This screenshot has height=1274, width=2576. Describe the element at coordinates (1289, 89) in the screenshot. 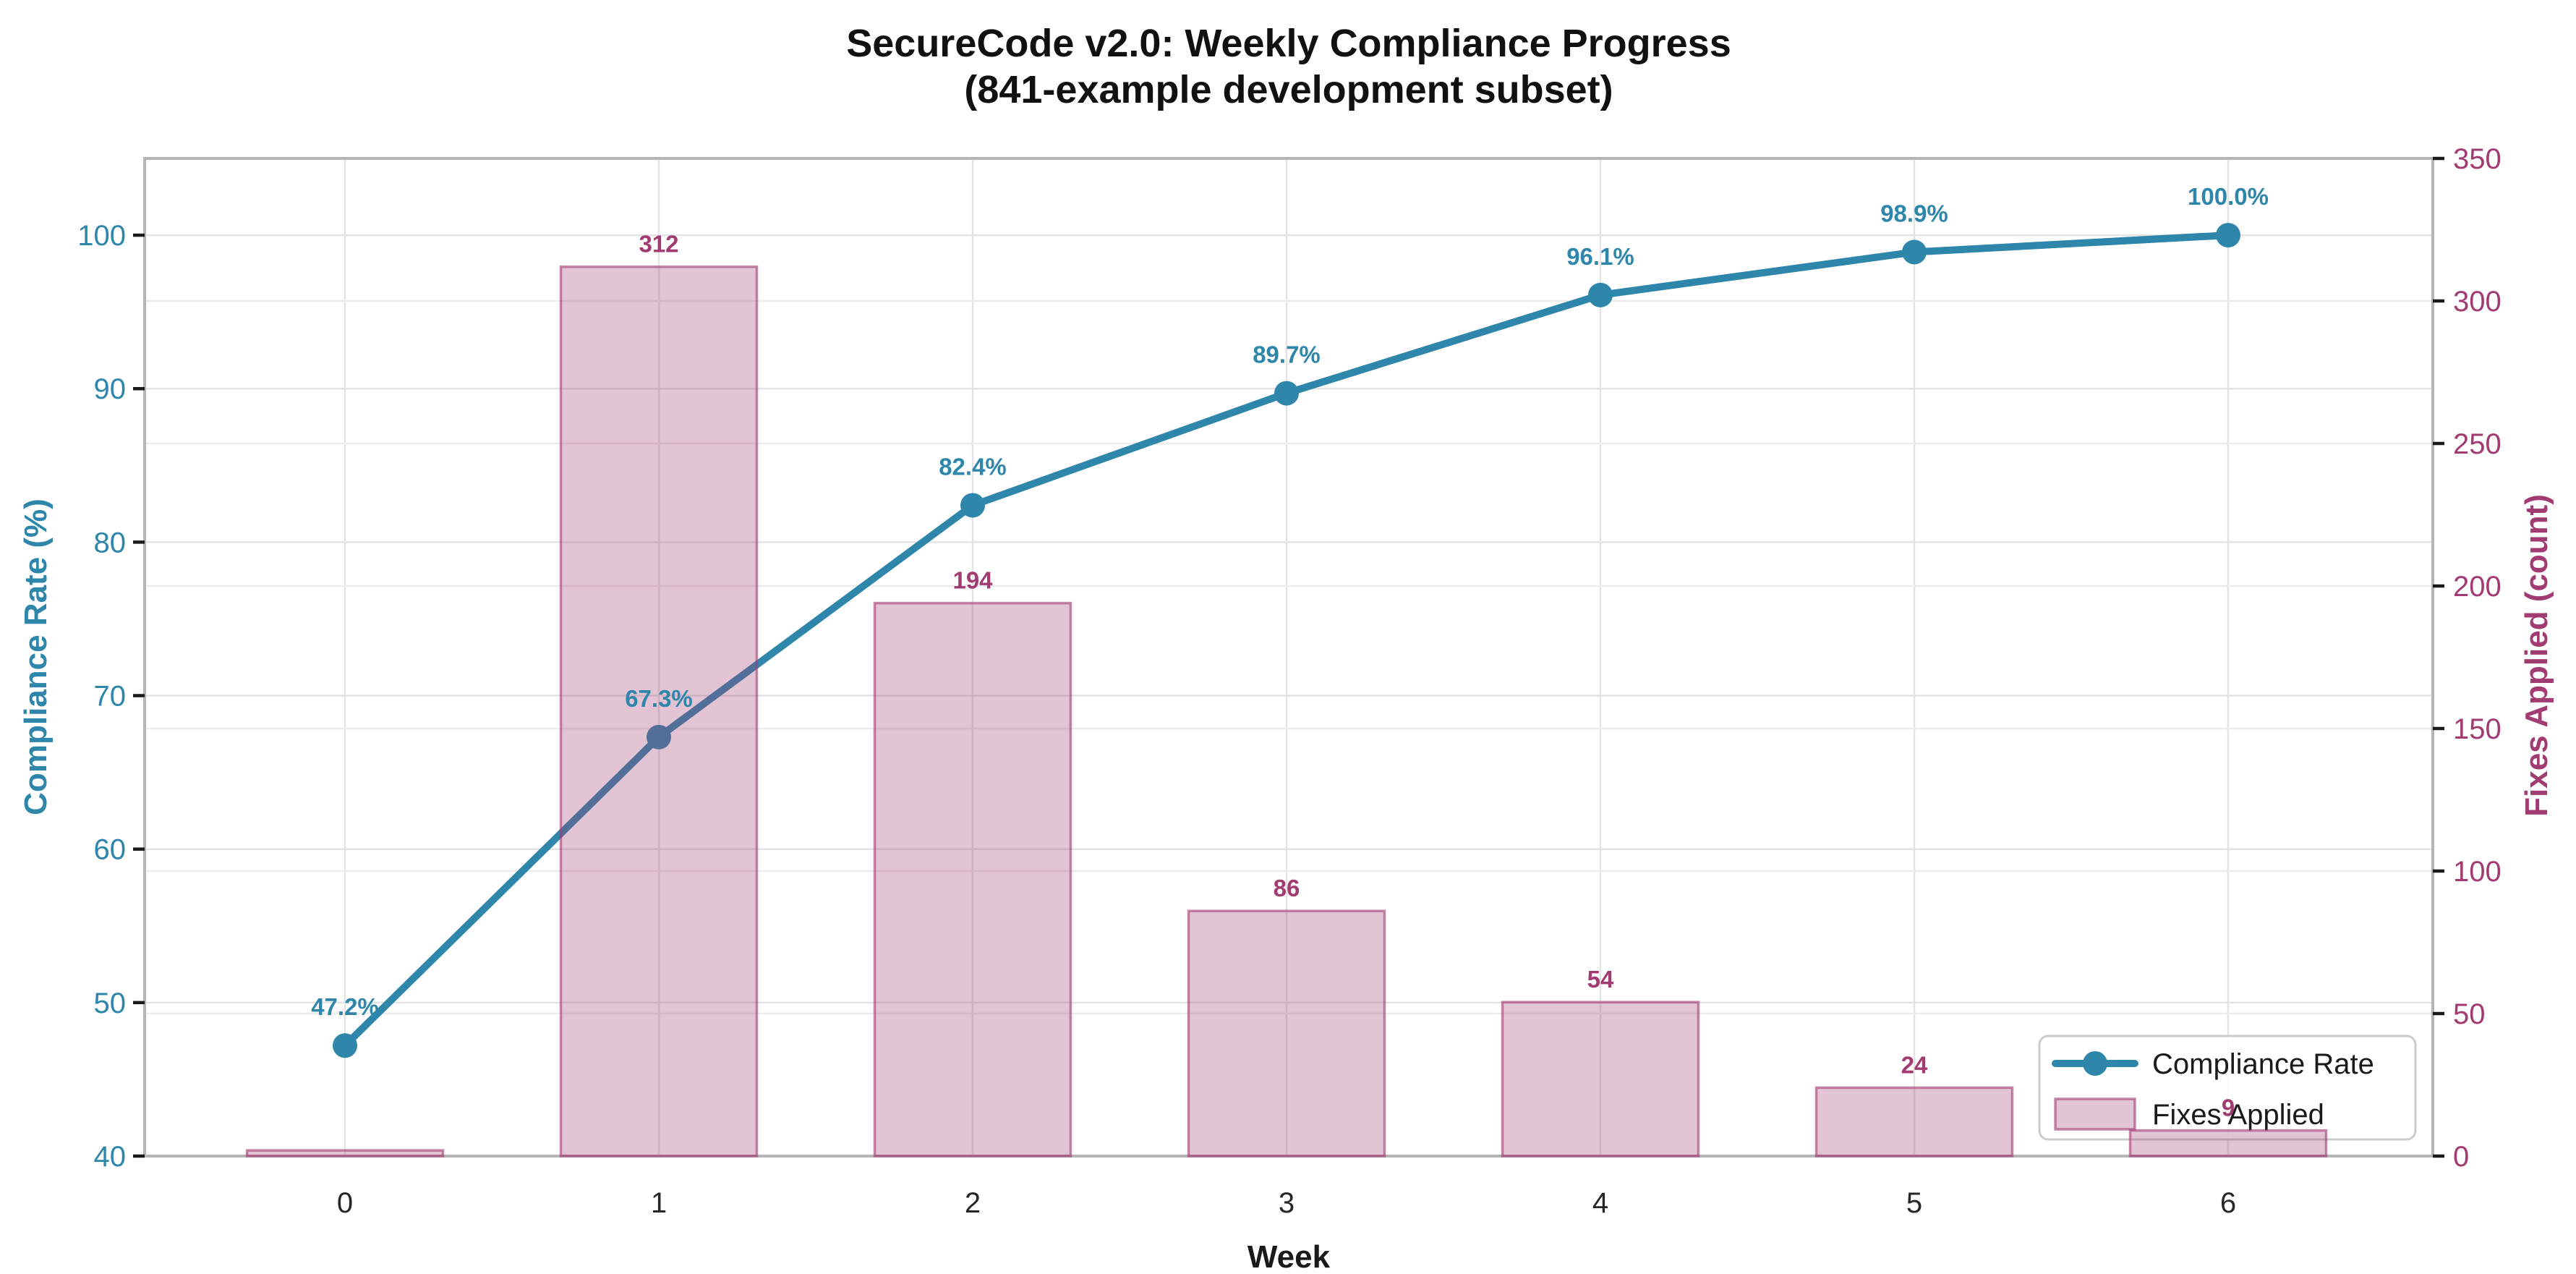

I see `chart-title-line2: (841-example development subset)` at that location.